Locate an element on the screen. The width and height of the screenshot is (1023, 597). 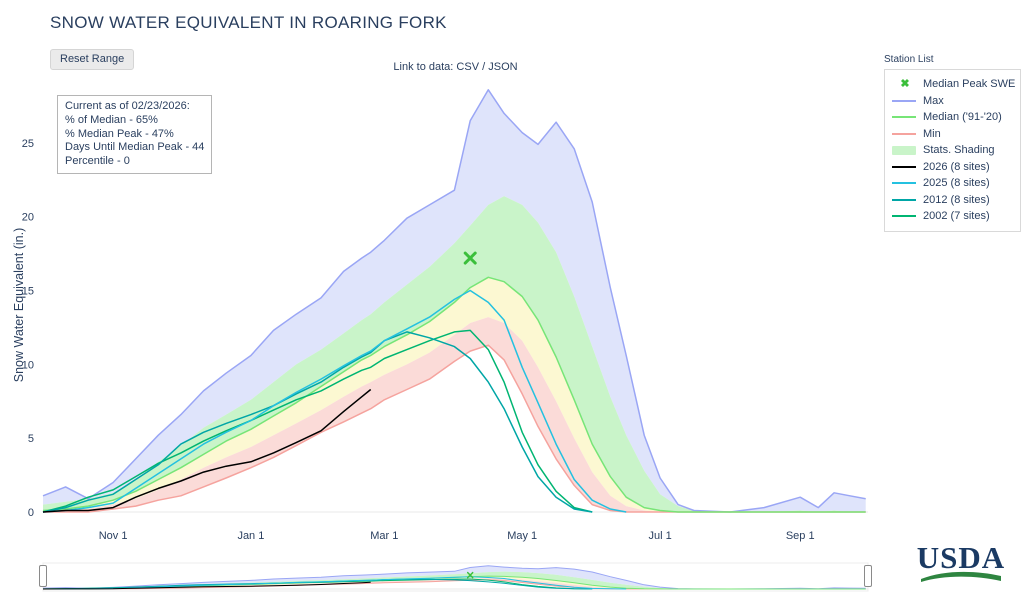
legend-label: Stats. Shading is located at coordinates (959, 150).